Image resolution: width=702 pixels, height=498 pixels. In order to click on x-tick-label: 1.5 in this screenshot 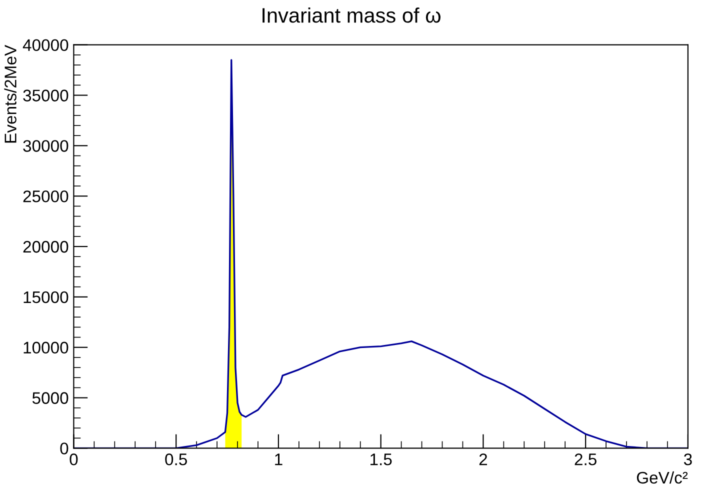, I will do `click(381, 460)`.